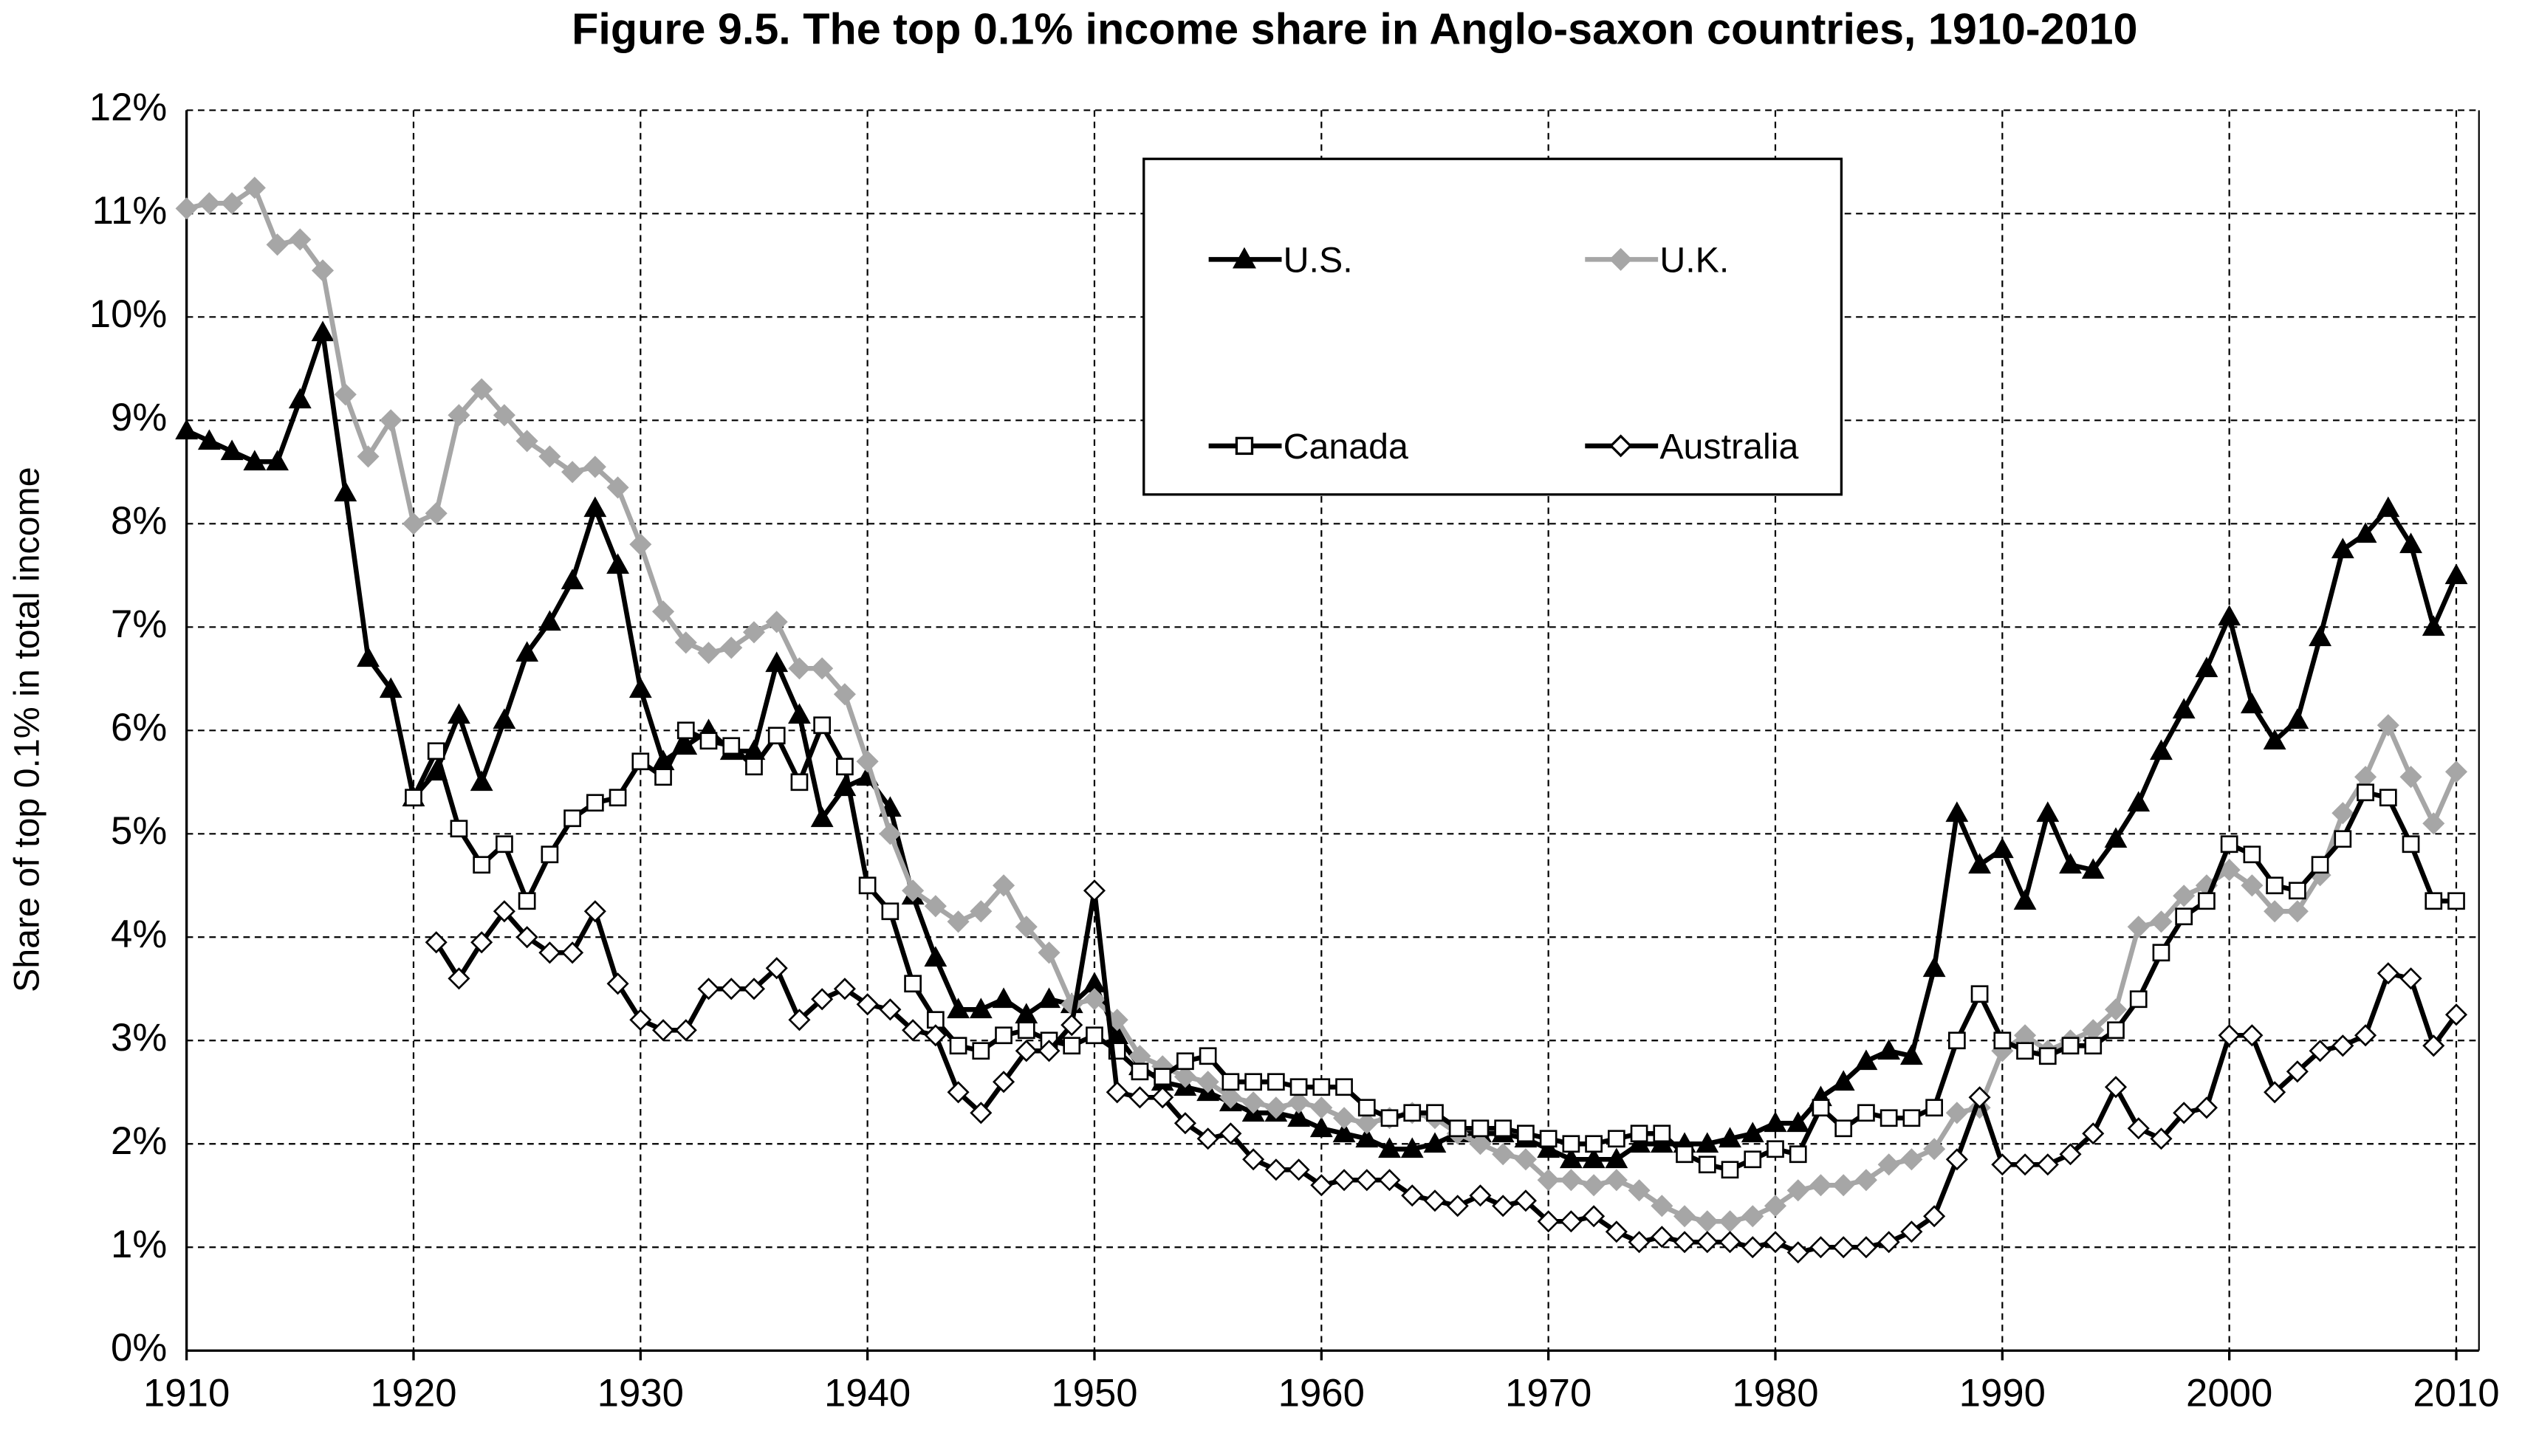  What do you see at coordinates (1094, 1394) in the screenshot?
I see `x-tick-label: 1950` at bounding box center [1094, 1394].